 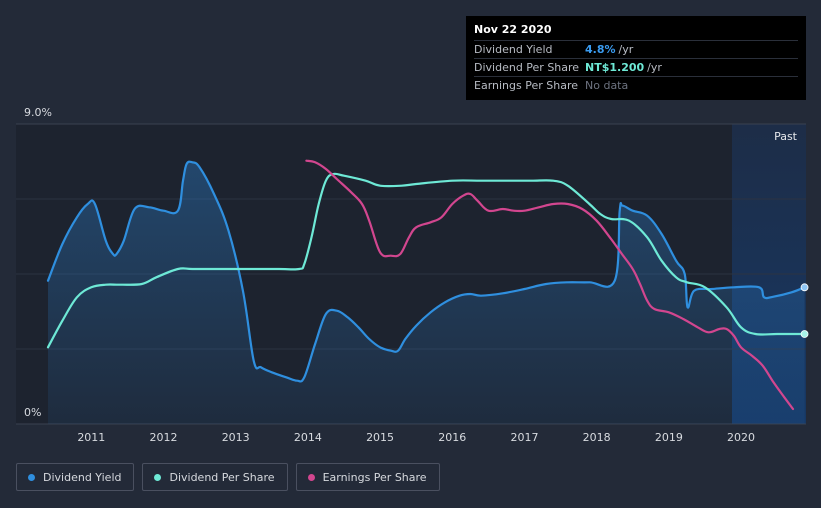 What do you see at coordinates (513, 49) in the screenshot?
I see `tooltip-label: Dividend Yield` at bounding box center [513, 49].